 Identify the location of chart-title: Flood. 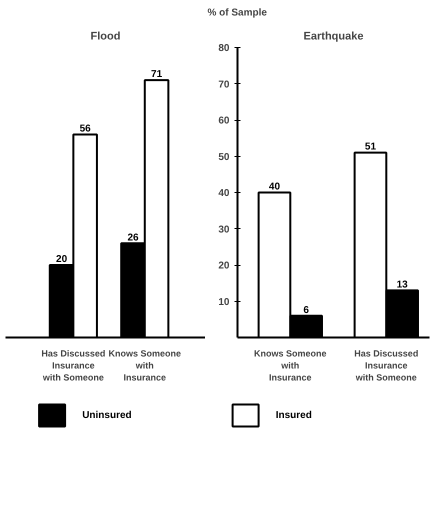
(105, 36).